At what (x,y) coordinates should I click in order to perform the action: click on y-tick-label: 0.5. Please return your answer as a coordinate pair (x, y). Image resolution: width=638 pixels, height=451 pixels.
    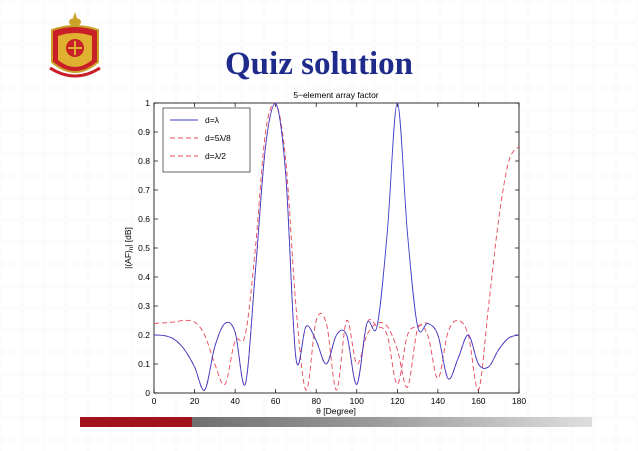
    Looking at the image, I should click on (144, 248).